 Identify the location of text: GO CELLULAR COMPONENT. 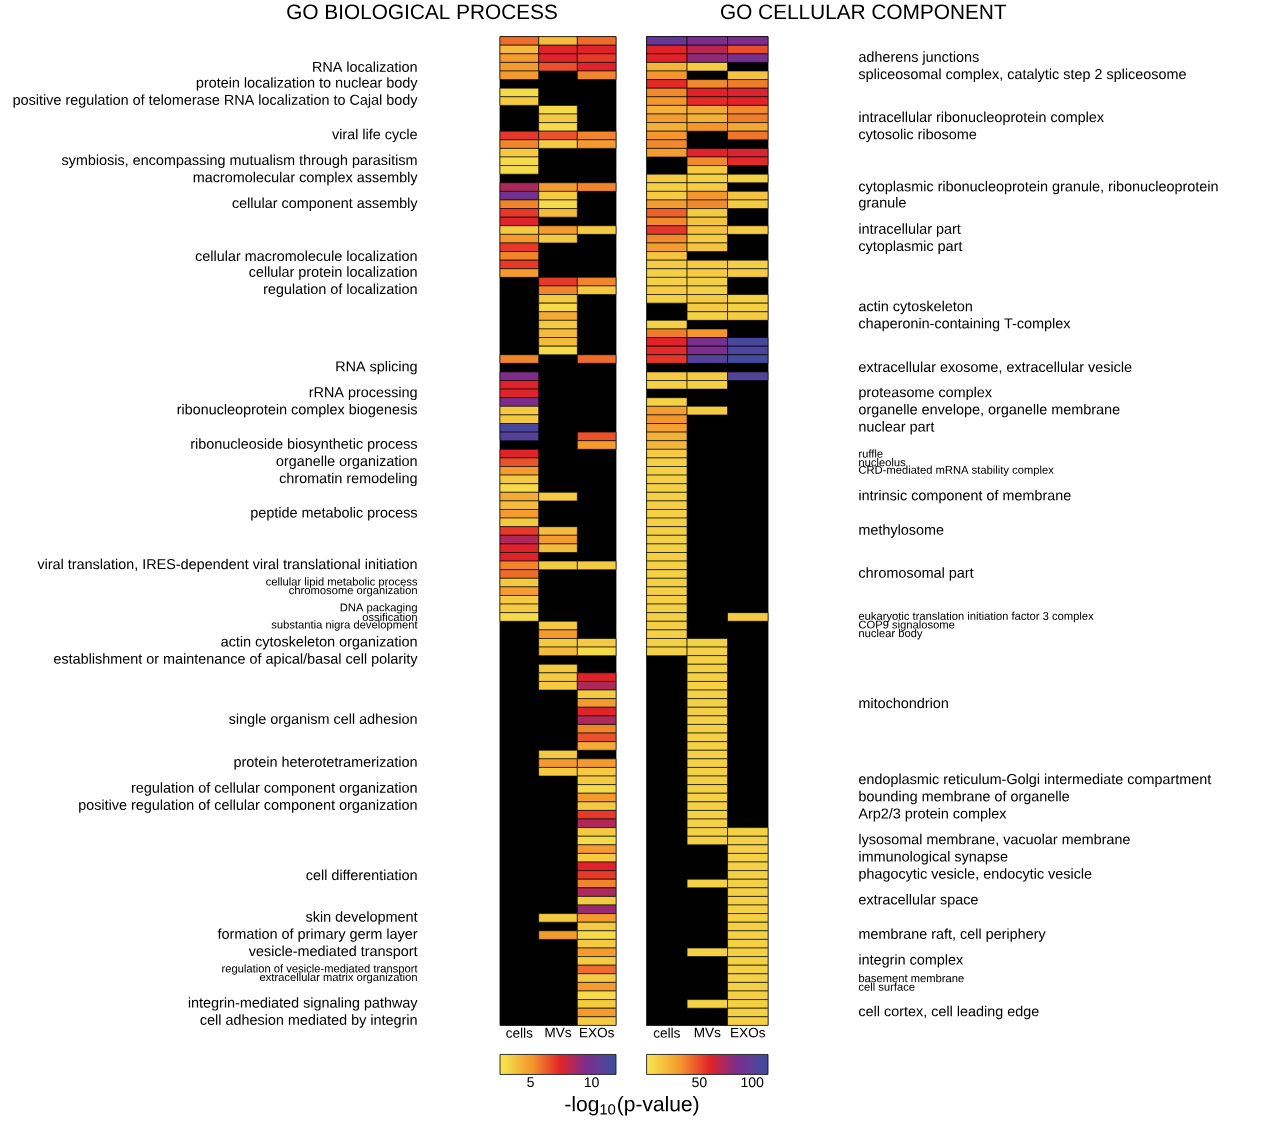
(864, 12).